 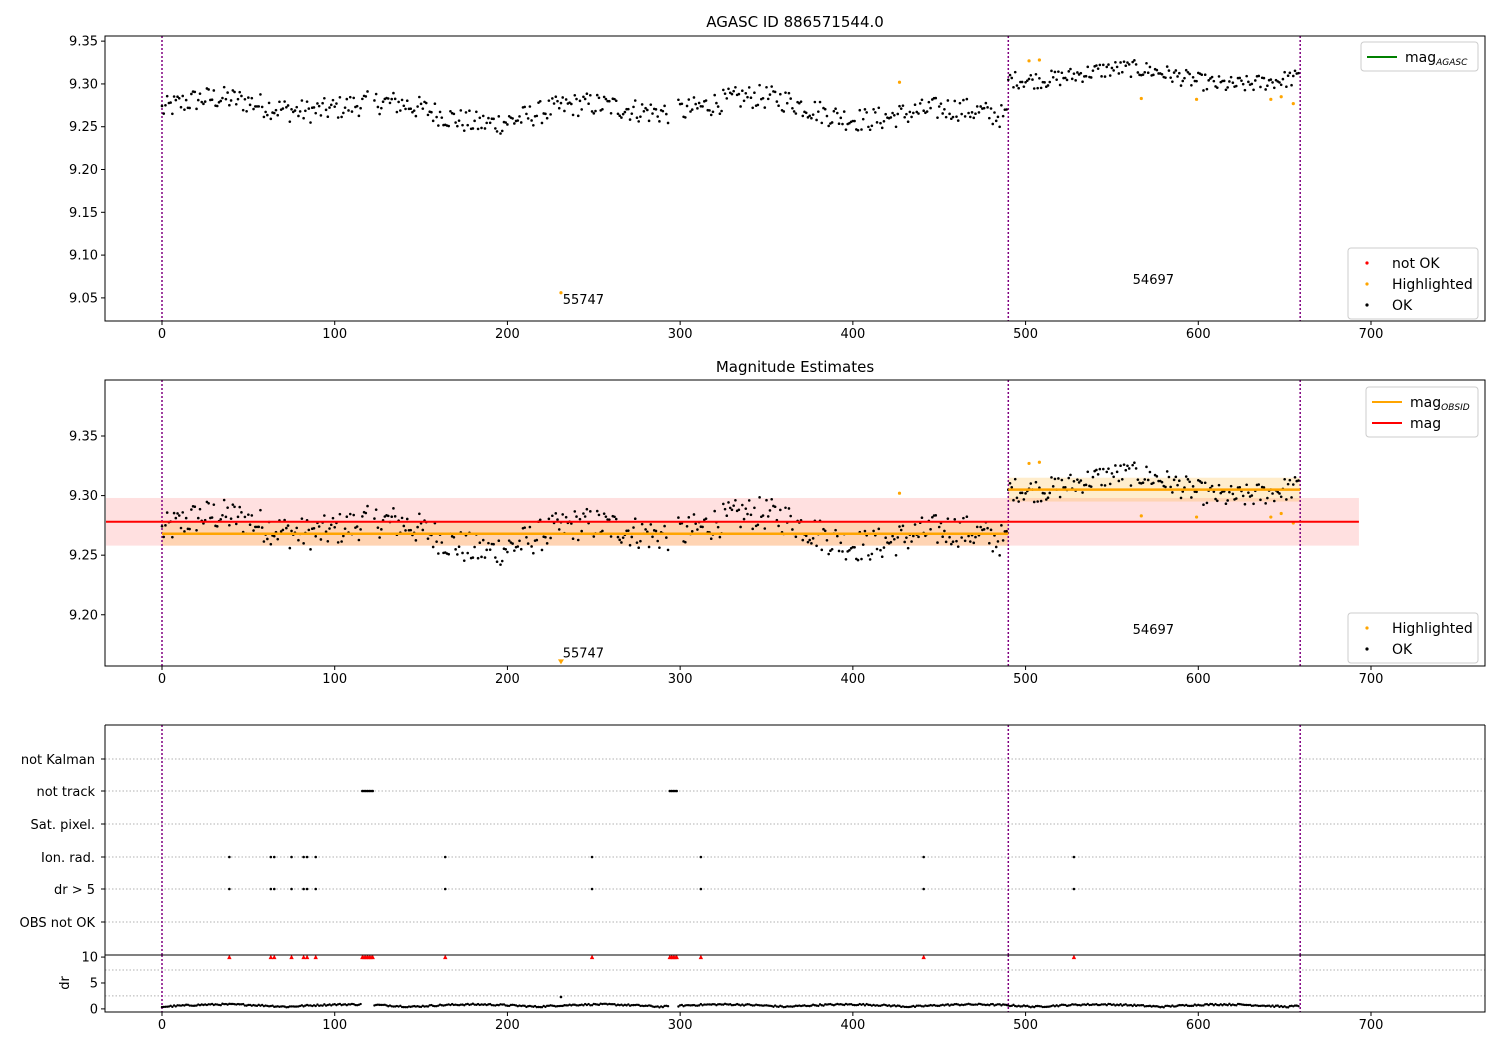 I want to click on legend-box, so click(x=1422, y=412).